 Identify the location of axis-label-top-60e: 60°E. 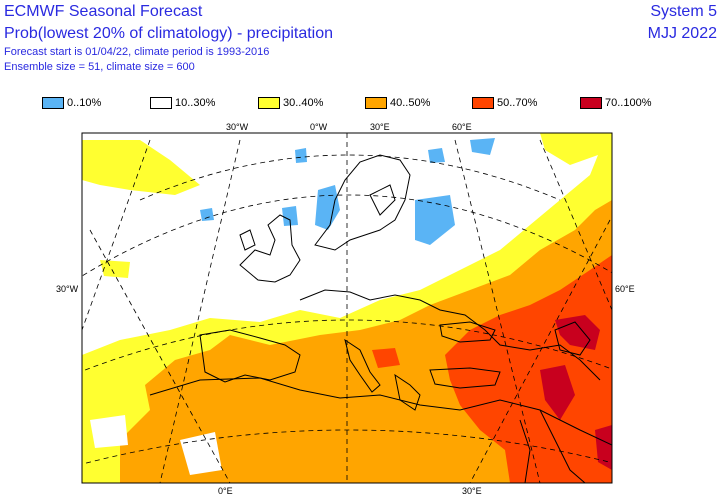
(462, 127).